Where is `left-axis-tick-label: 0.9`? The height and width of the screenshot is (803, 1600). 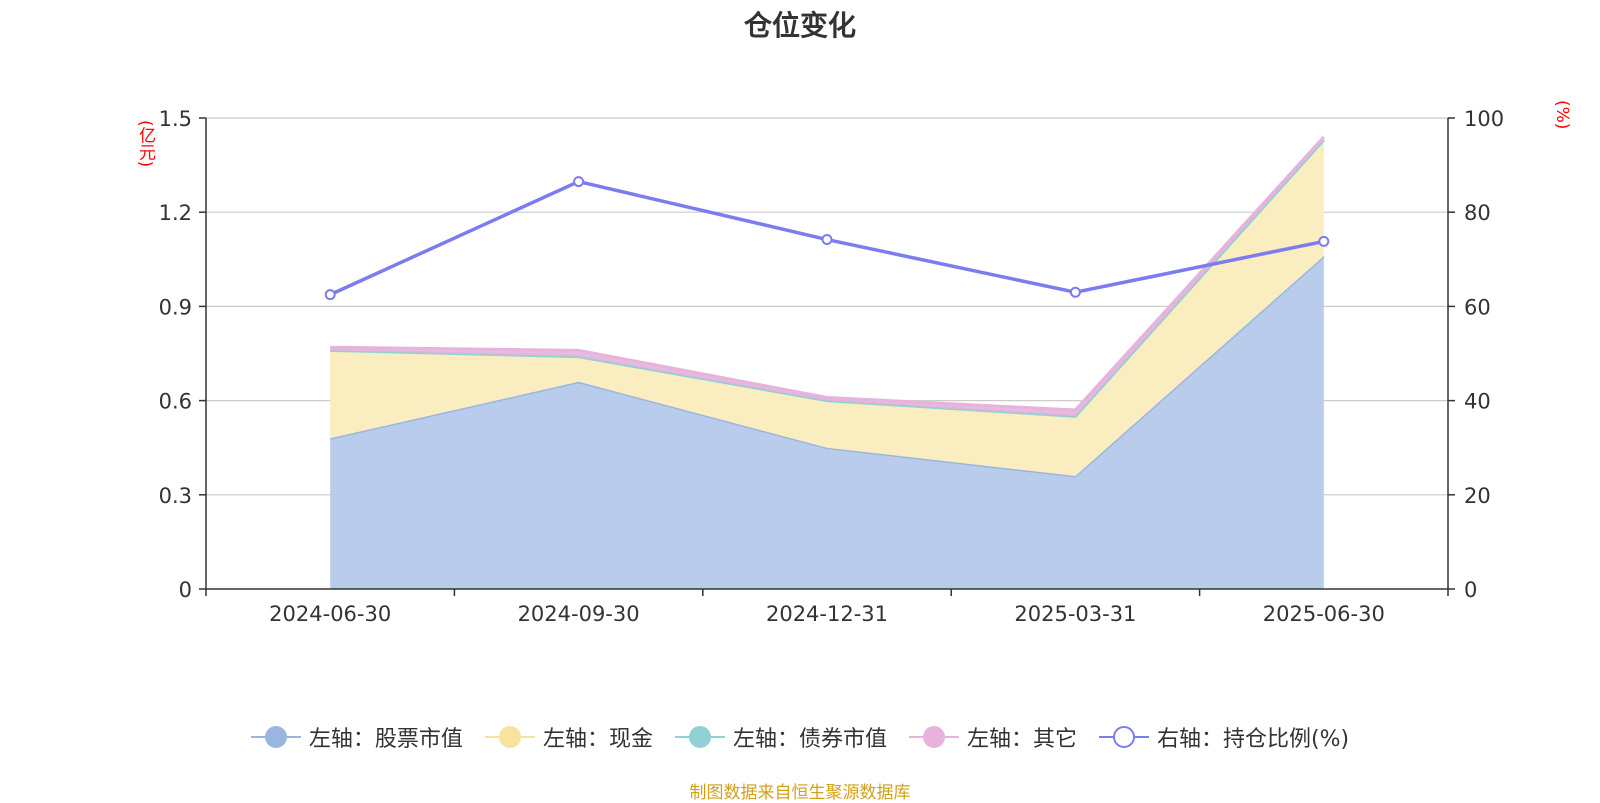
left-axis-tick-label: 0.9 is located at coordinates (175, 307).